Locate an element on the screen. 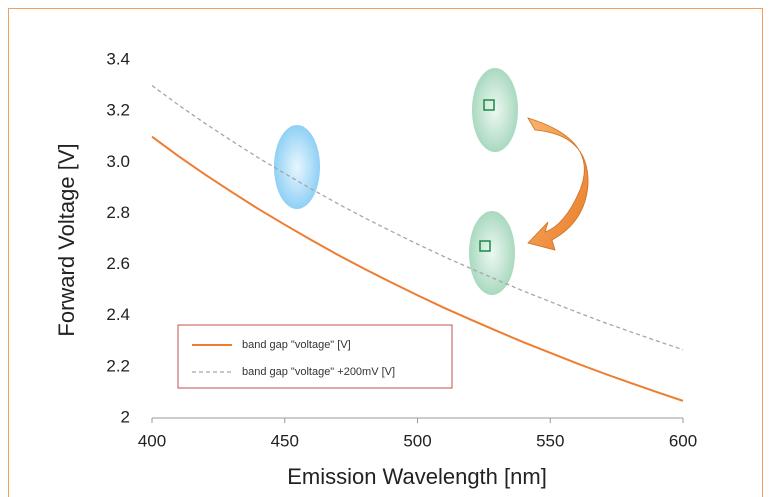 This screenshot has width=771, height=497. legend-label: band gap "voltage" [V] is located at coordinates (296, 345).